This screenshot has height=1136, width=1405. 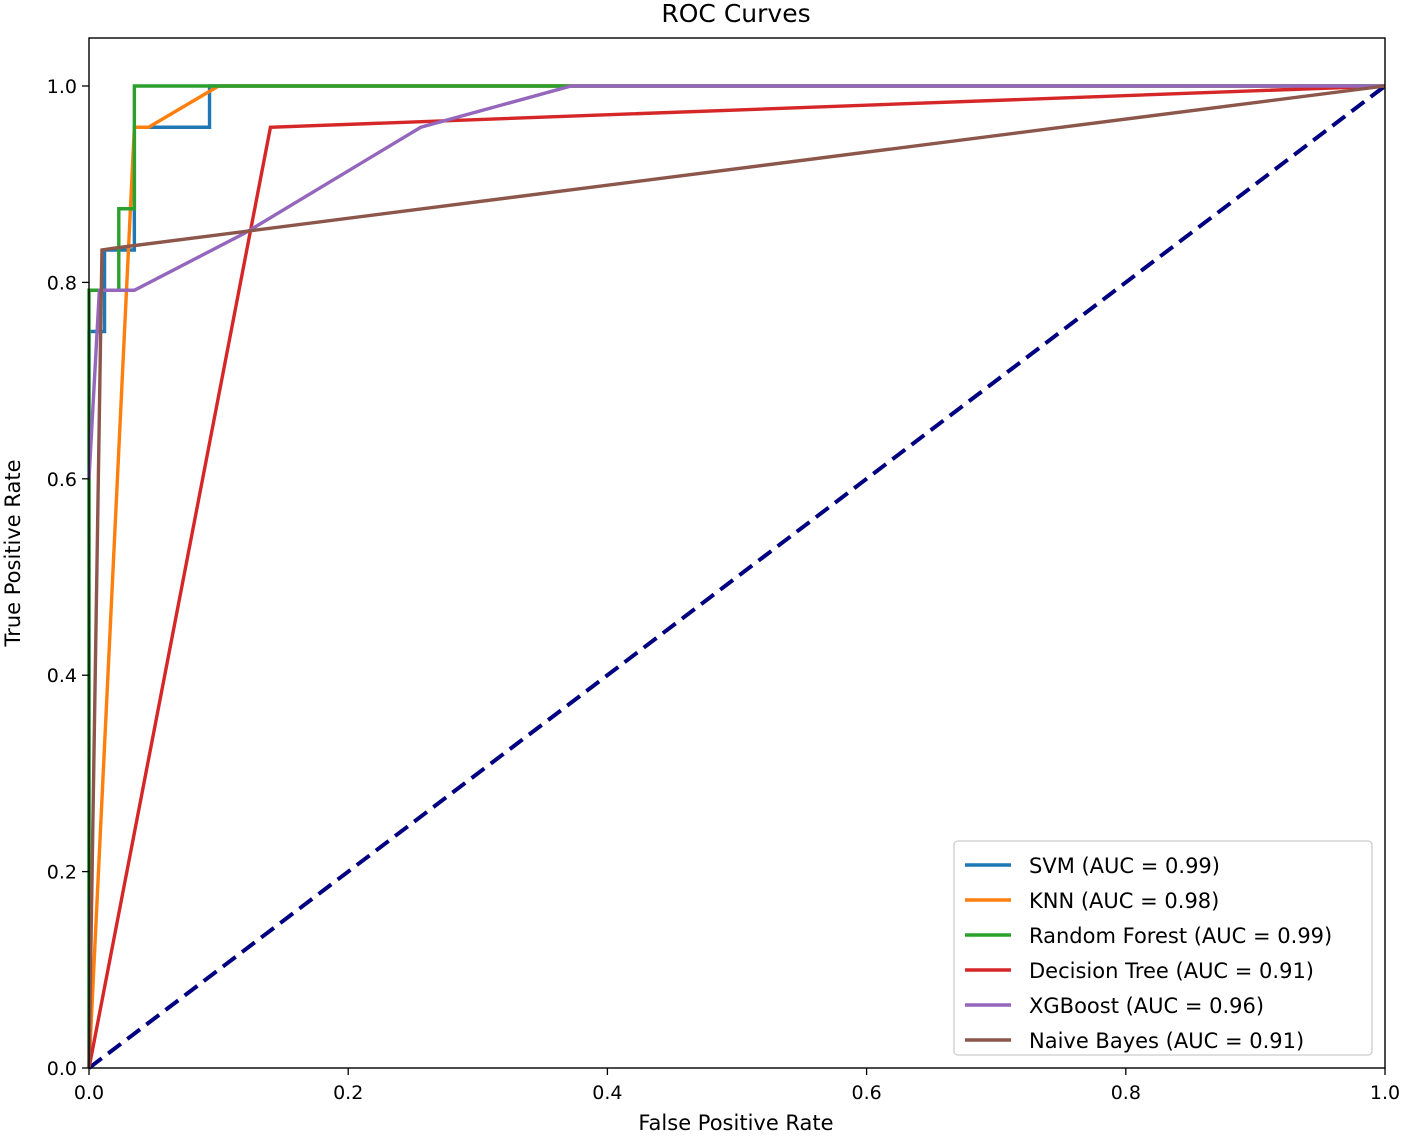 What do you see at coordinates (607, 1093) in the screenshot?
I see `x-tick-label: 0.4` at bounding box center [607, 1093].